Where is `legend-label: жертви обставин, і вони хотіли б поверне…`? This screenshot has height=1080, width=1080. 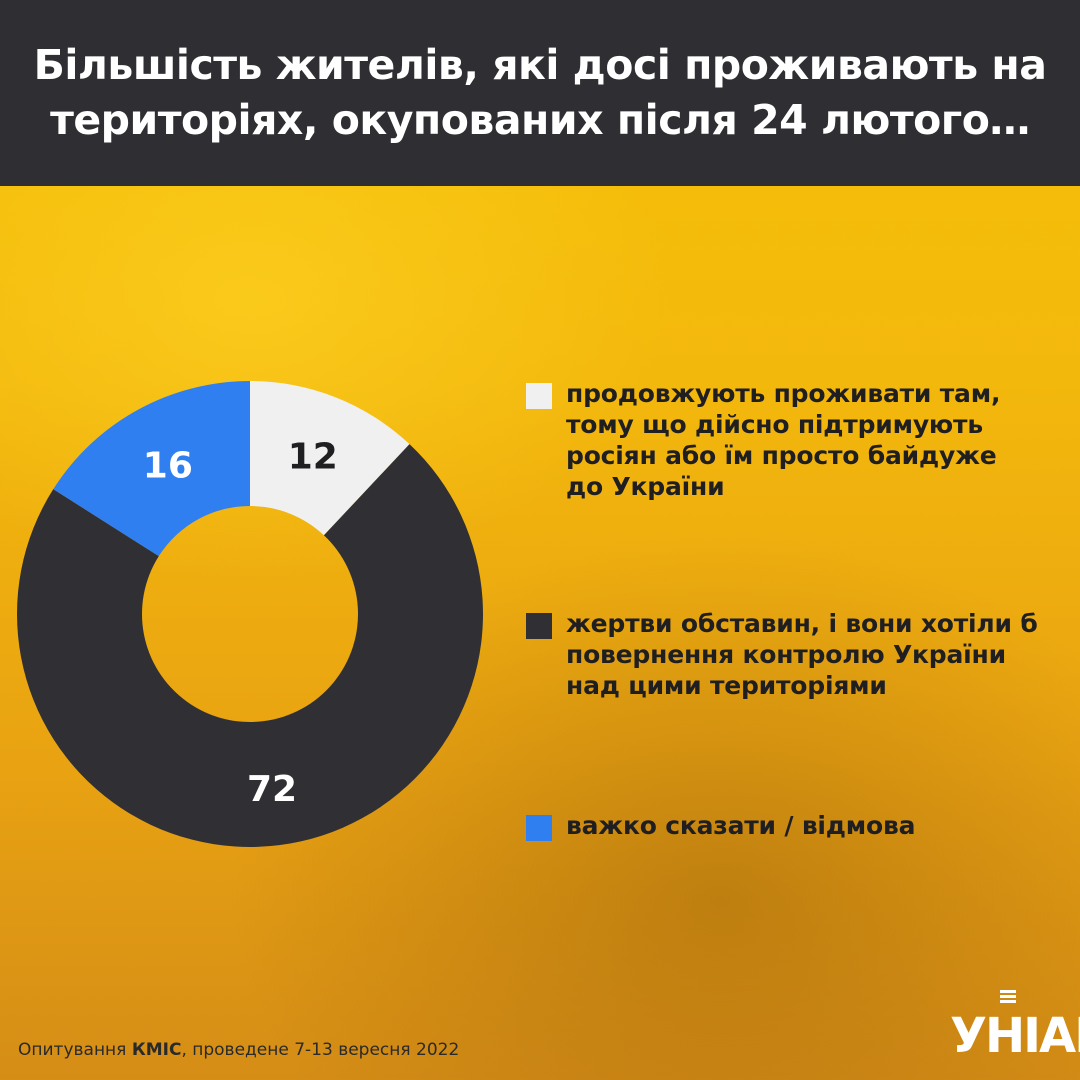 legend-label: жертви обставин, і вони хотіли б поверне… is located at coordinates (802, 654).